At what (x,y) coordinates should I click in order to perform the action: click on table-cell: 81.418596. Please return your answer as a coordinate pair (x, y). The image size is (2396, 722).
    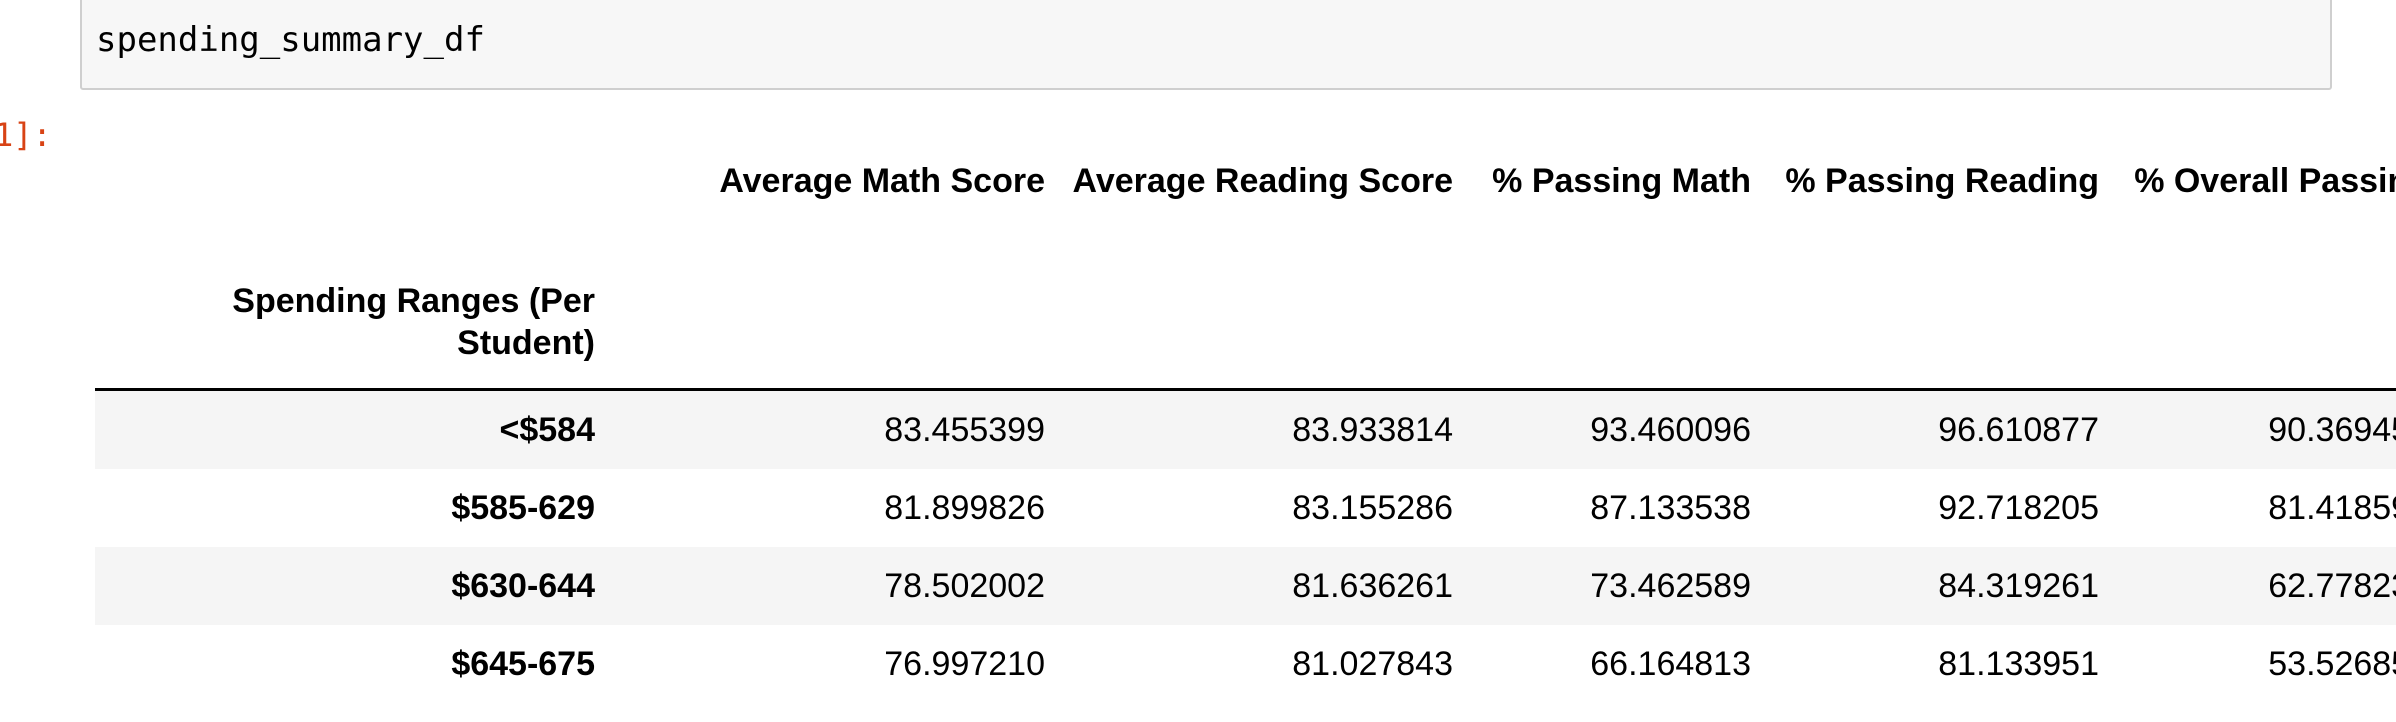
    Looking at the image, I should click on (2332, 507).